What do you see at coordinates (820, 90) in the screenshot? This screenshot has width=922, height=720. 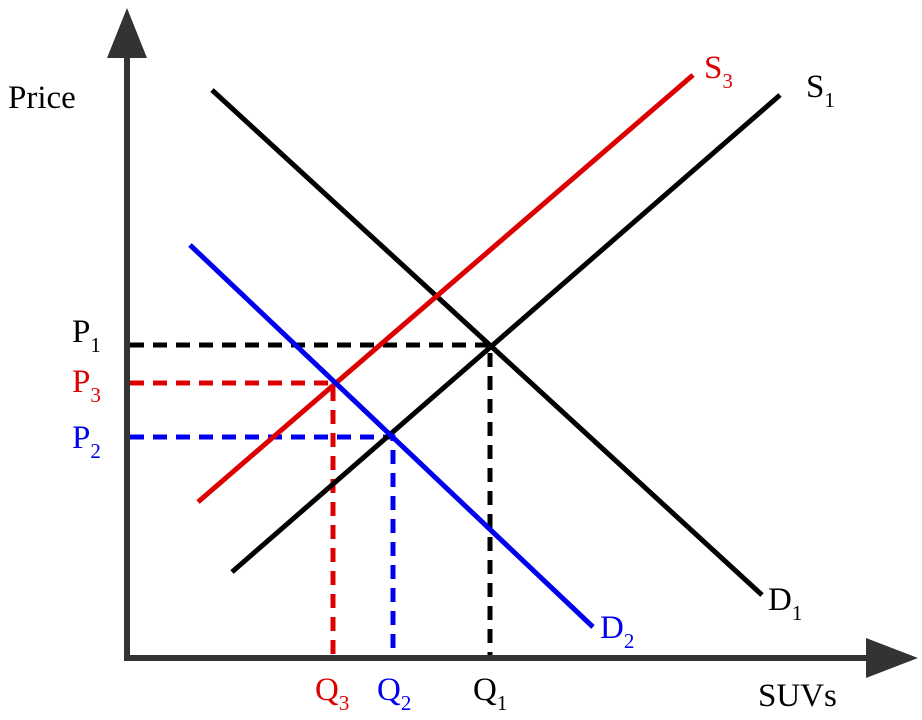 I see `curve-label: S1` at bounding box center [820, 90].